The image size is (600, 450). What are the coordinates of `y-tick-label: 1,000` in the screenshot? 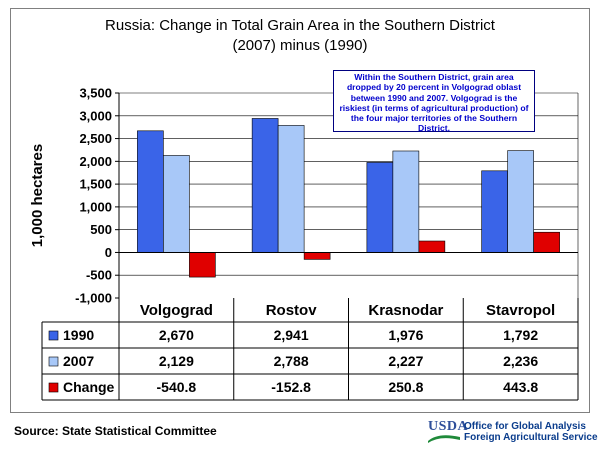 It's located at (95, 206).